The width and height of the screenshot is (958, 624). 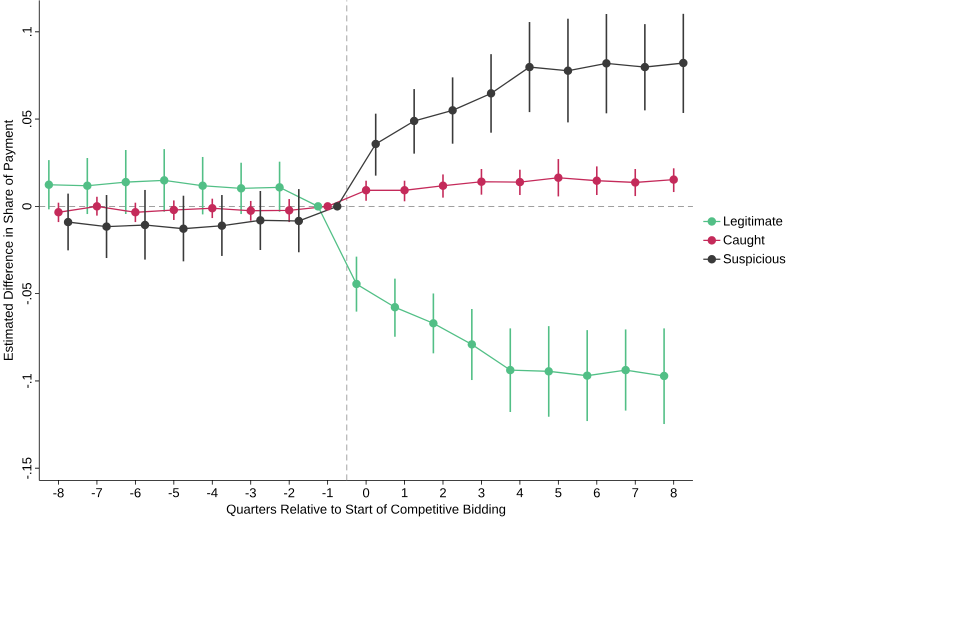 I want to click on x-tick-label: -7, so click(x=97, y=493).